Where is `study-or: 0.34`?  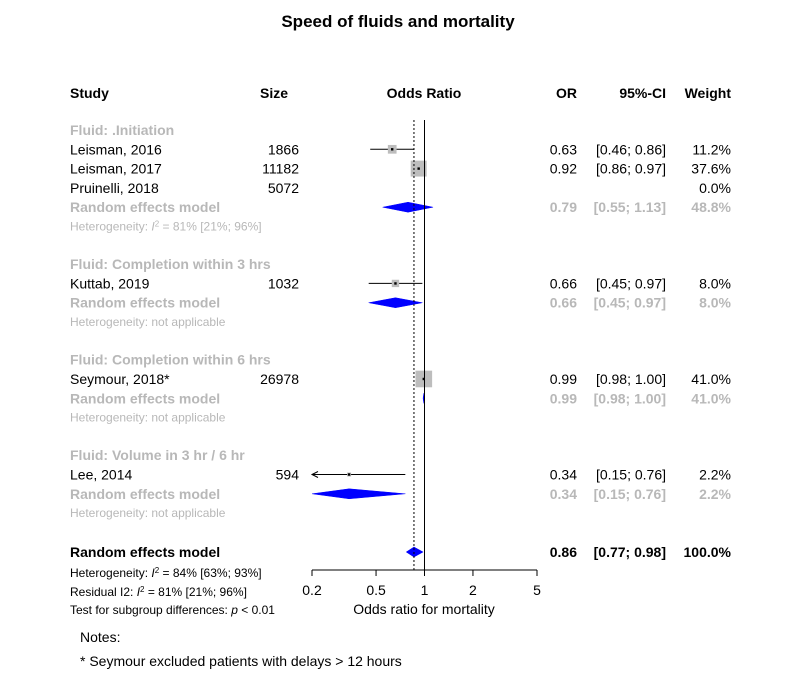
study-or: 0.34 is located at coordinates (563, 475).